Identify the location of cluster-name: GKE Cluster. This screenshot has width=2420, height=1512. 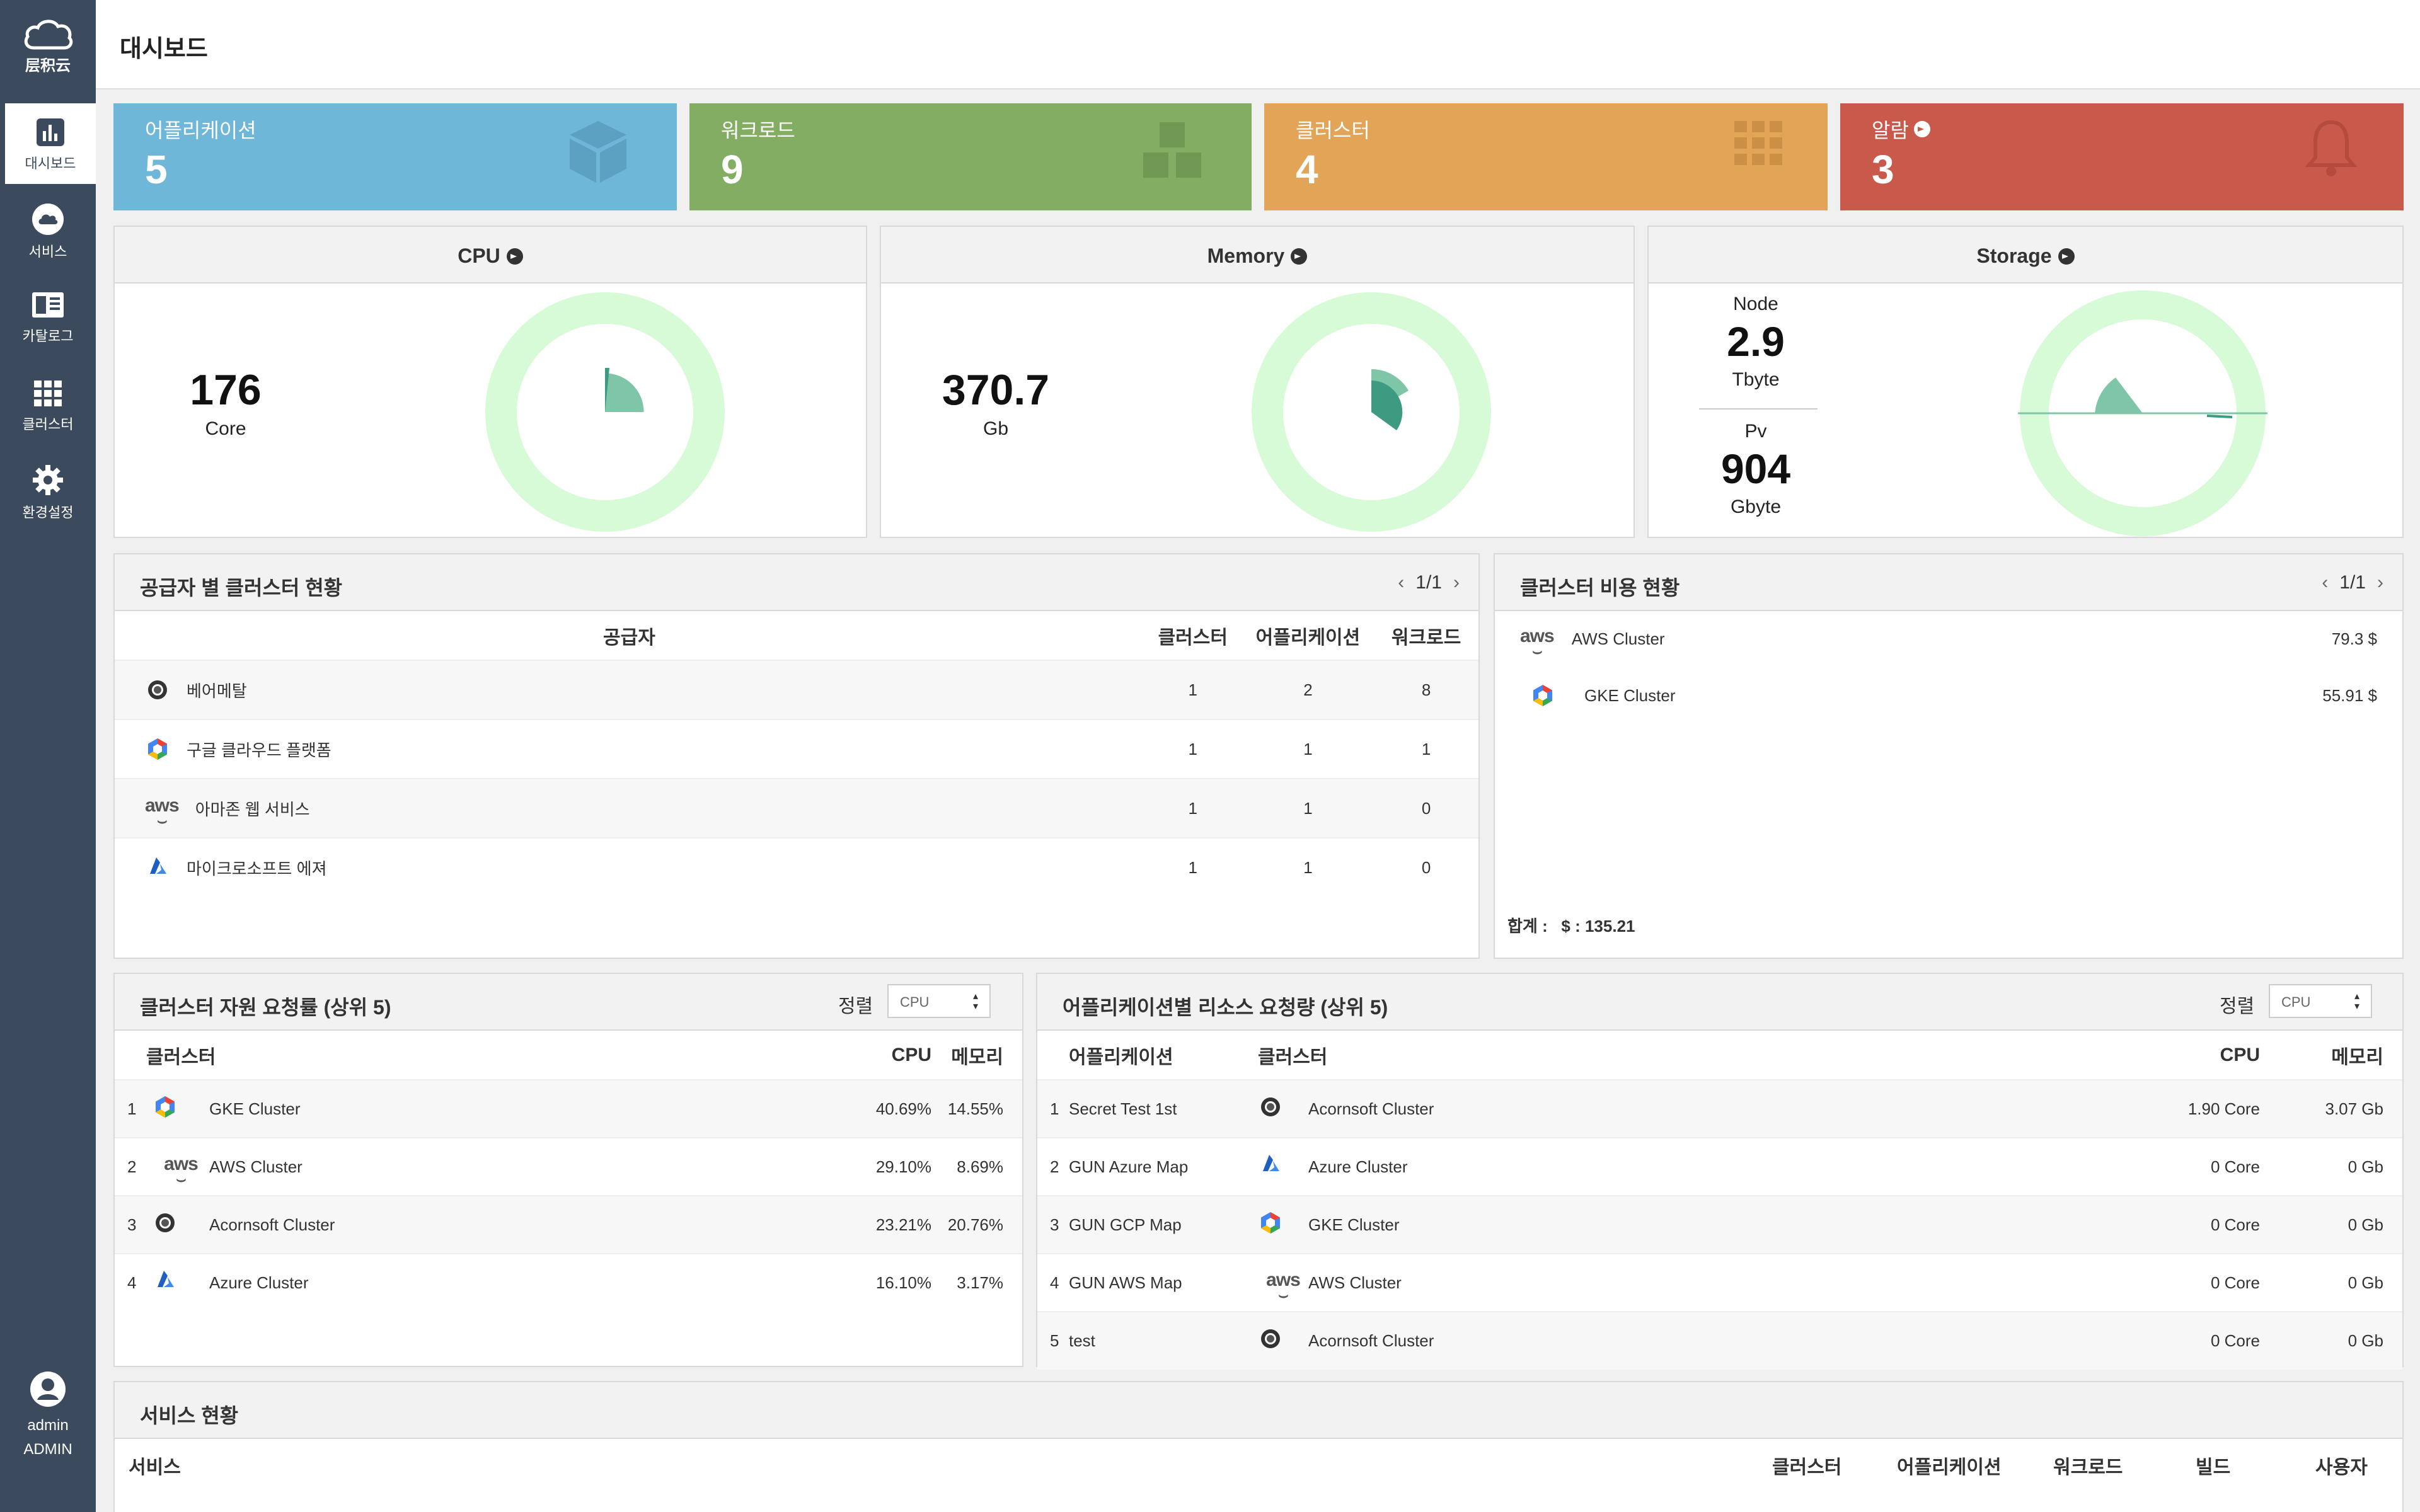
(526, 1108).